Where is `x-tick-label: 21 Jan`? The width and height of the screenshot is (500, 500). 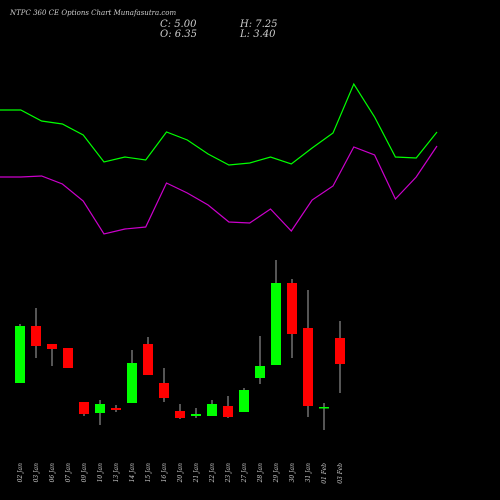 x-tick-label: 21 Jan is located at coordinates (196, 473).